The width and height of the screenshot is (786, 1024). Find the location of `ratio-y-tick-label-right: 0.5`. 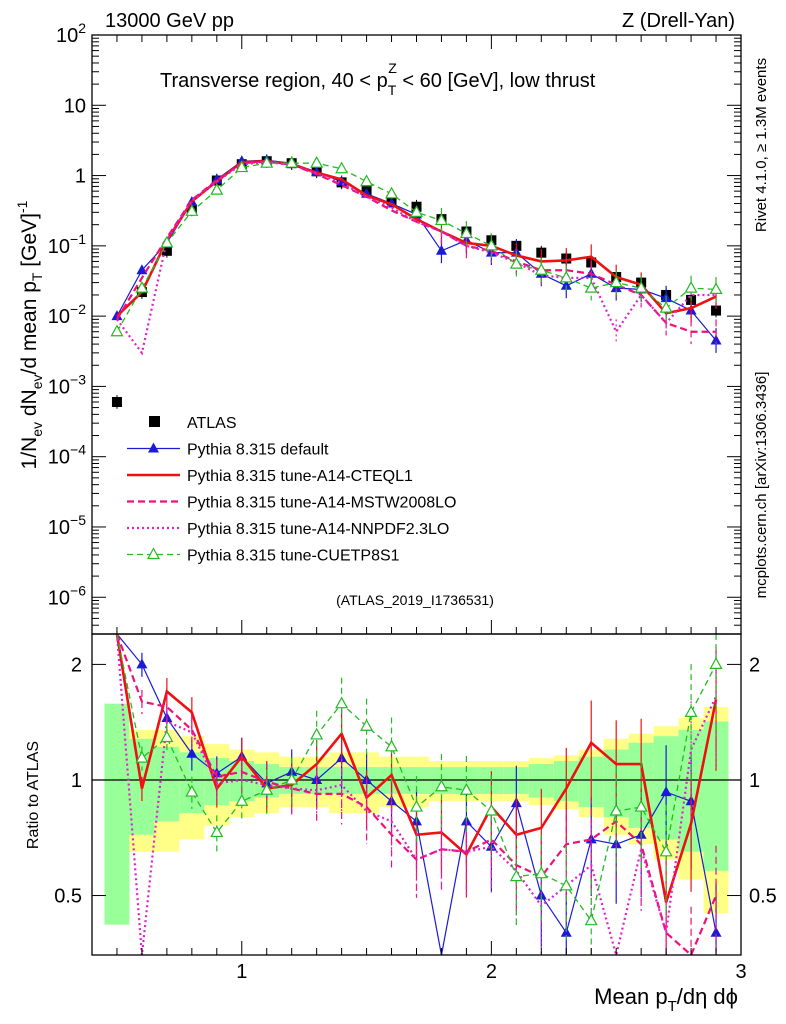

ratio-y-tick-label-right: 0.5 is located at coordinates (763, 897).